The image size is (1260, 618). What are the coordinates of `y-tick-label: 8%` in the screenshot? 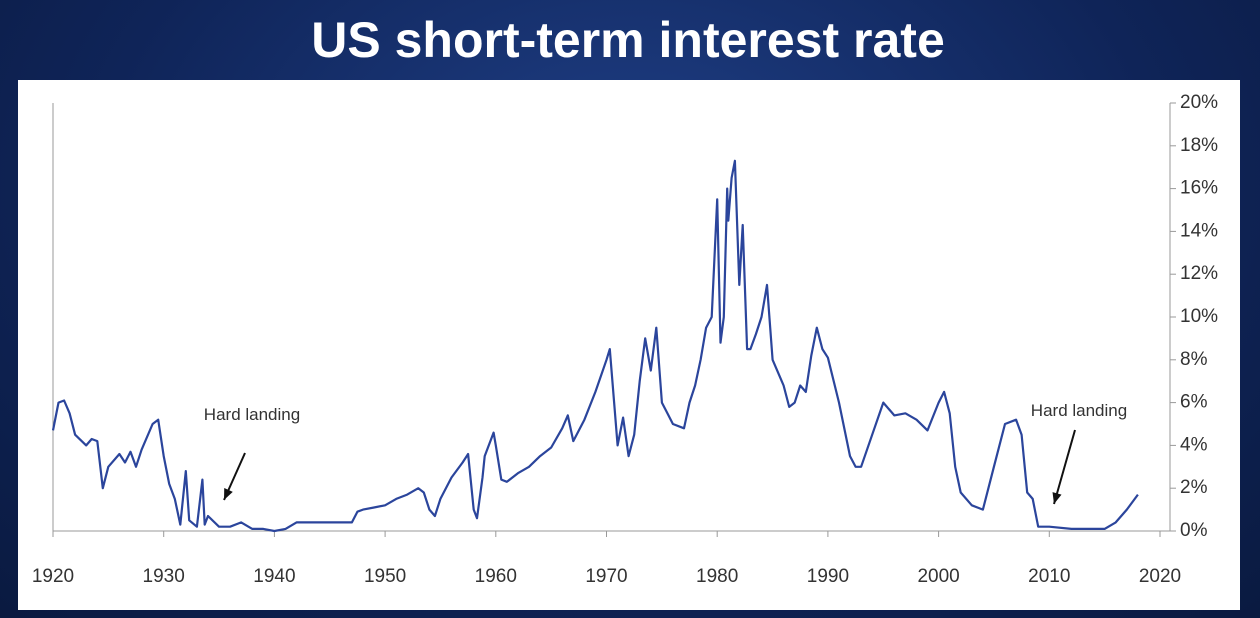 It's located at (1194, 359).